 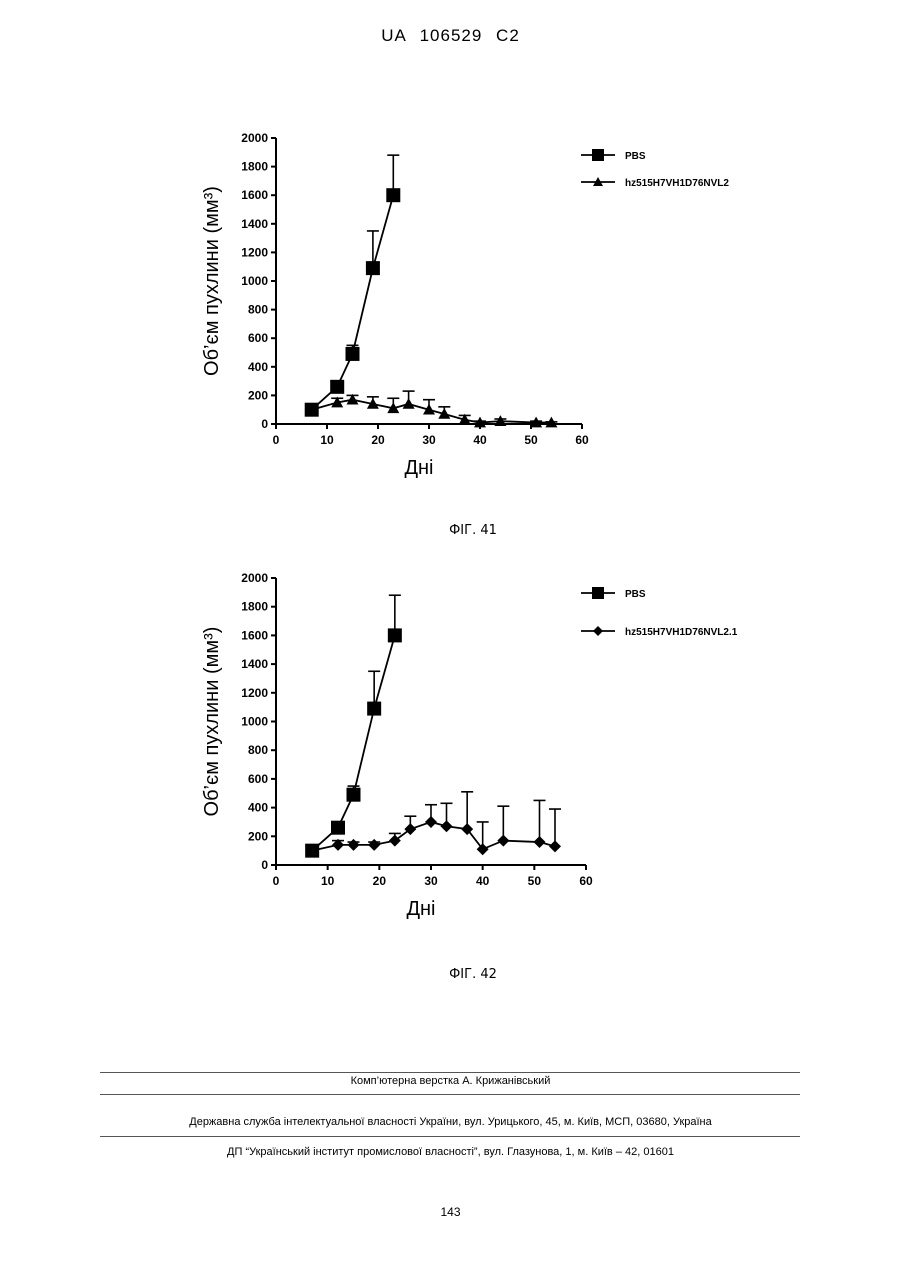 I want to click on footer-rule-bottom, so click(x=450, y=1136).